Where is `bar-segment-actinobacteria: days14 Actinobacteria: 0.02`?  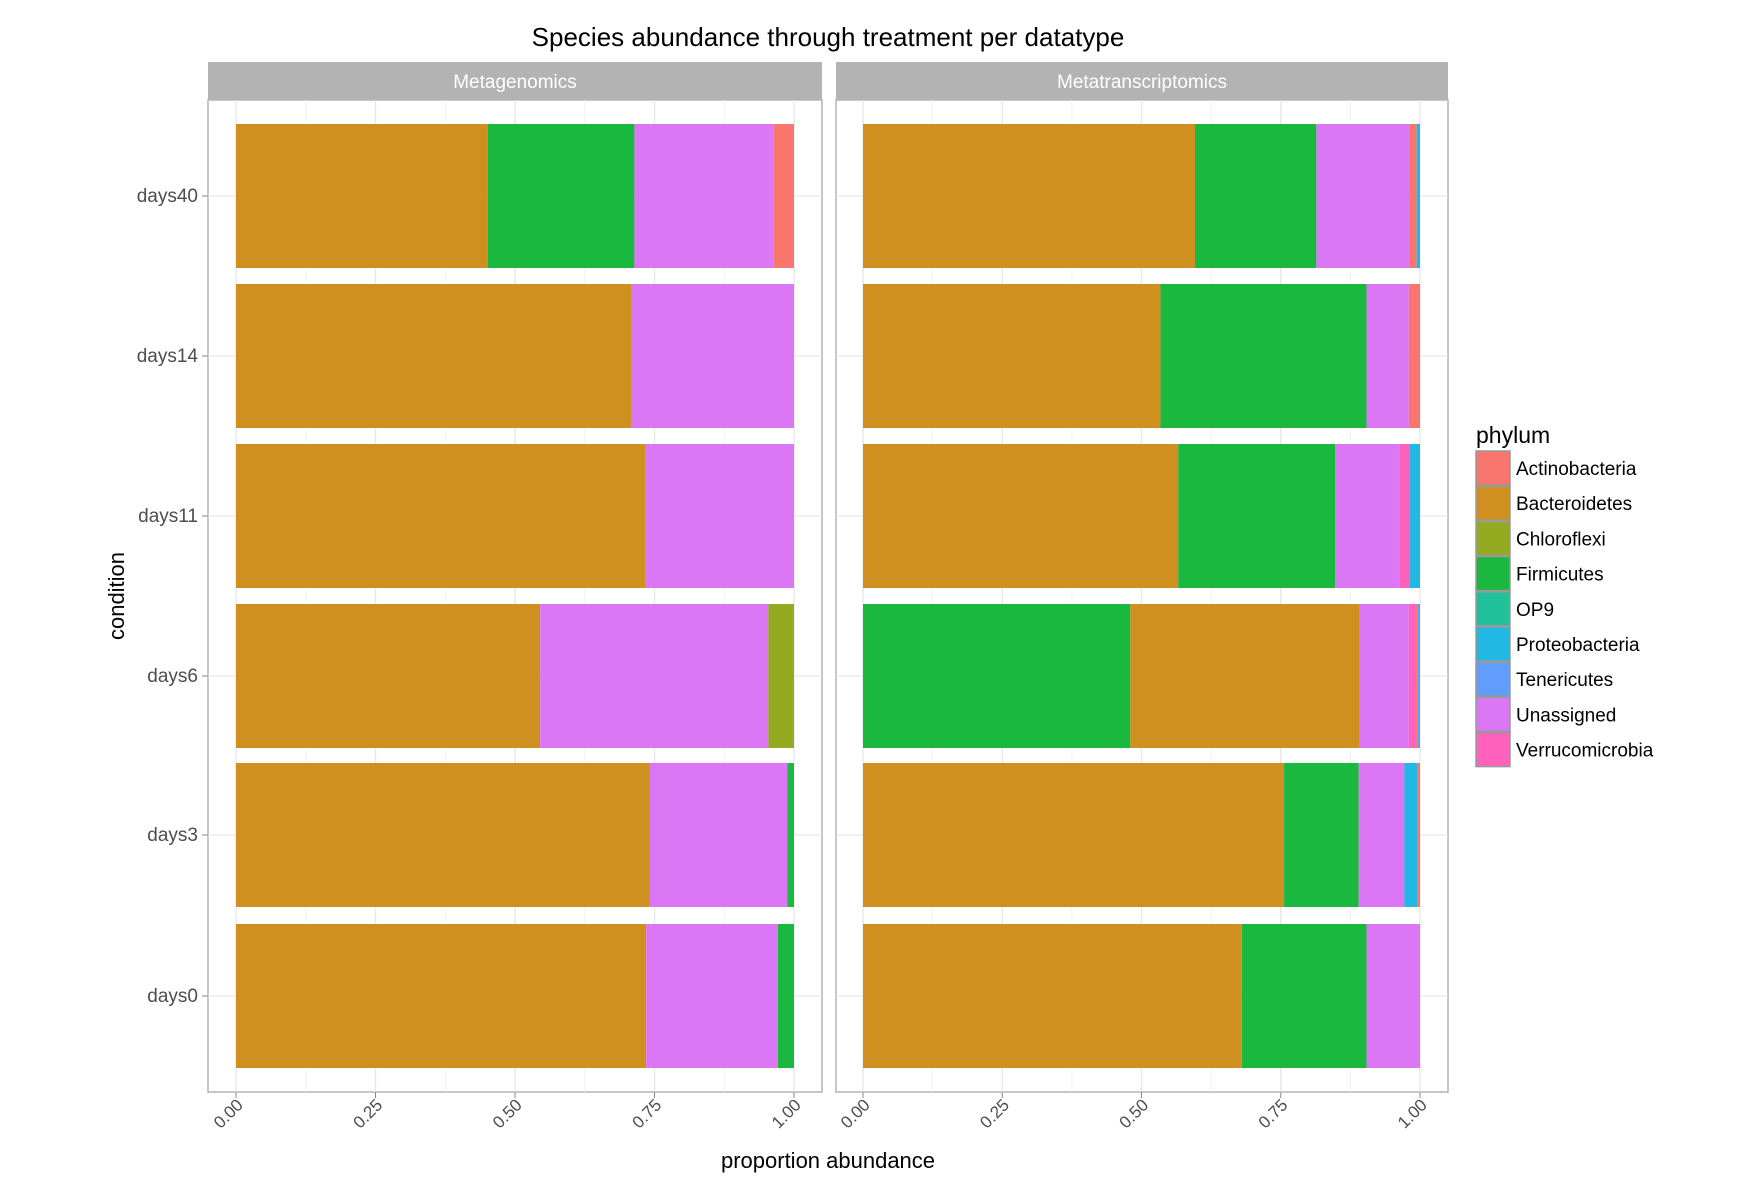 bar-segment-actinobacteria: days14 Actinobacteria: 0.02 is located at coordinates (1414, 356).